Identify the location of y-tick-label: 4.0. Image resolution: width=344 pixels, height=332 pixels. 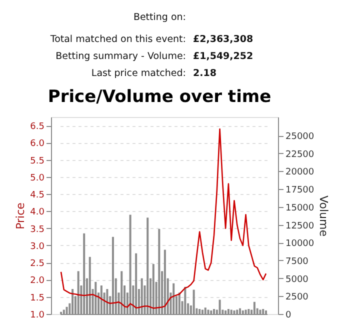
(37, 213).